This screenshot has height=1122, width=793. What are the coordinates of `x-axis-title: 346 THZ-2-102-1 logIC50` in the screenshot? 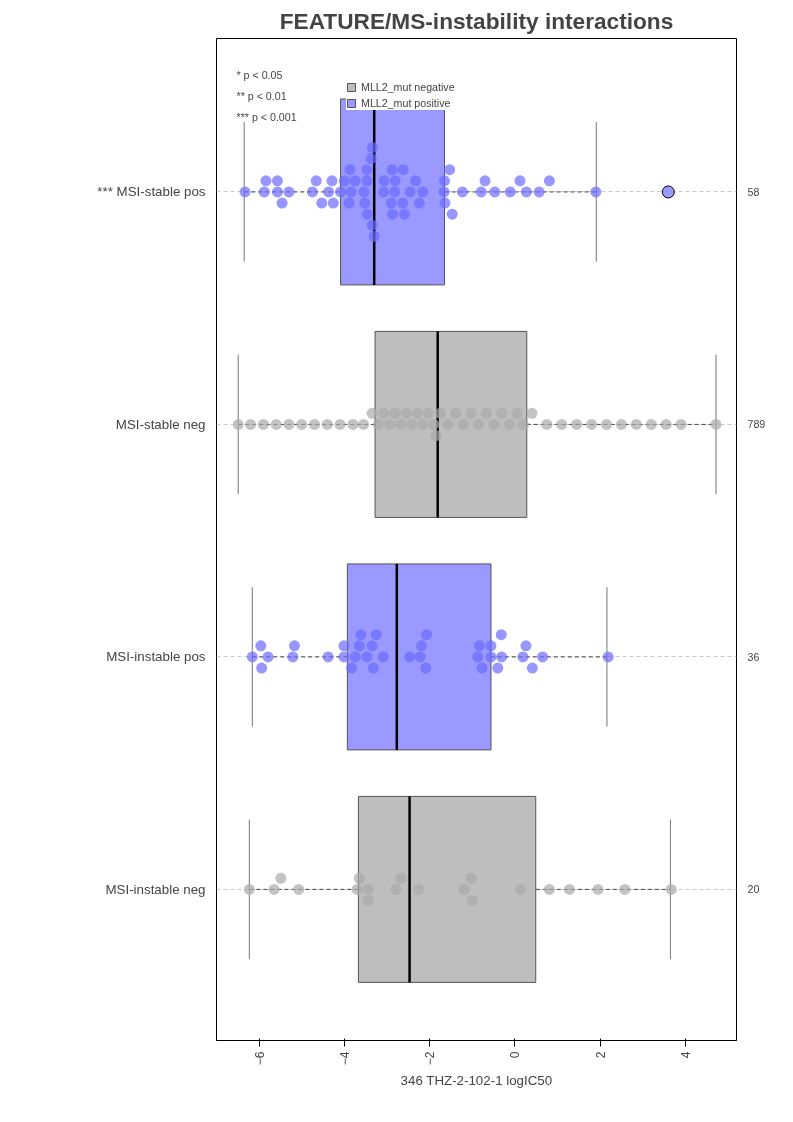 It's located at (476, 1081).